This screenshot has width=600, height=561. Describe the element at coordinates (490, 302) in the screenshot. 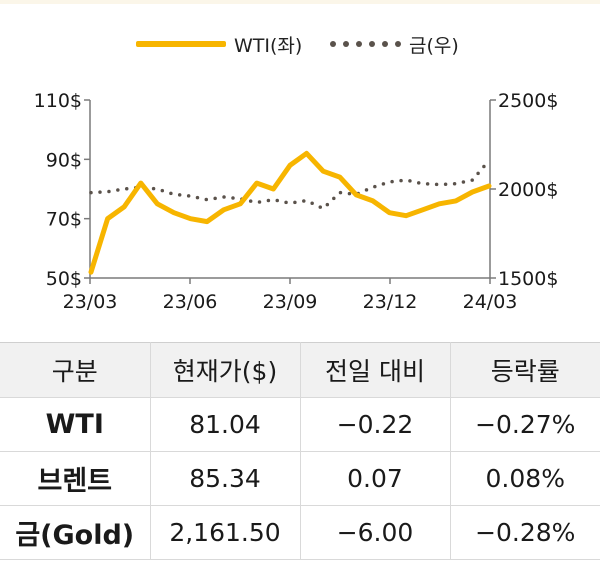

I see `x-tick-label: 24/03` at that location.